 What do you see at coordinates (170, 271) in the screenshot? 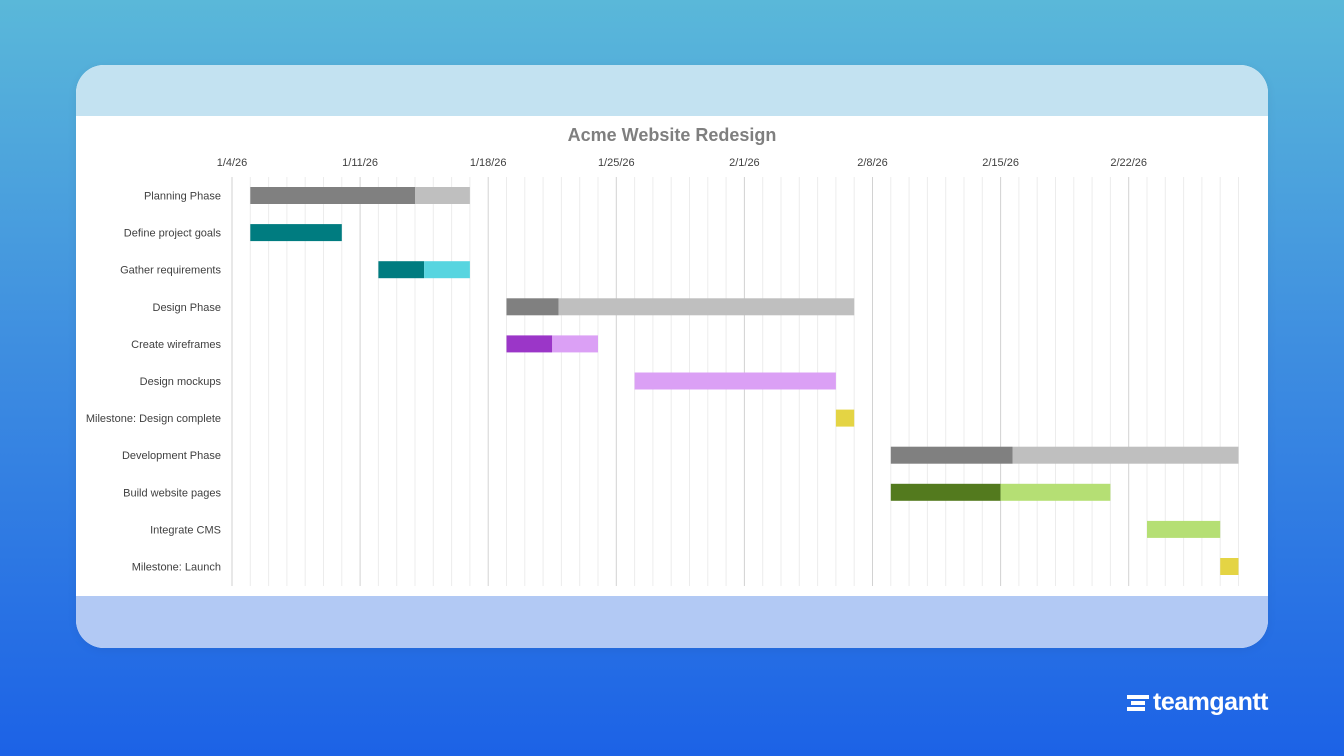
I see `task-label: Gather requirements` at bounding box center [170, 271].